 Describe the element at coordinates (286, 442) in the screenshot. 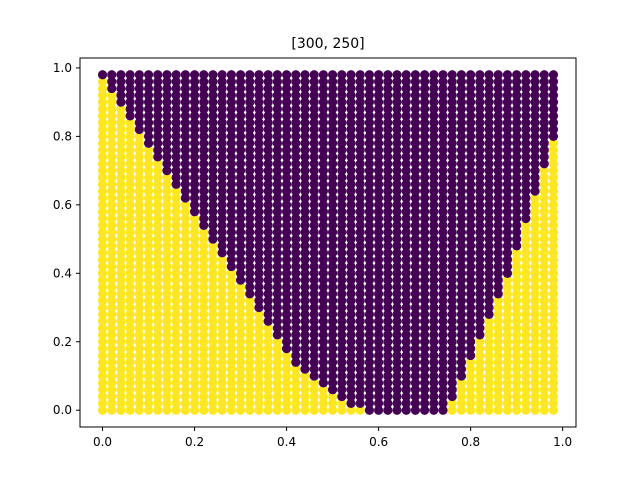

I see `x-tick-label: 0.4` at that location.